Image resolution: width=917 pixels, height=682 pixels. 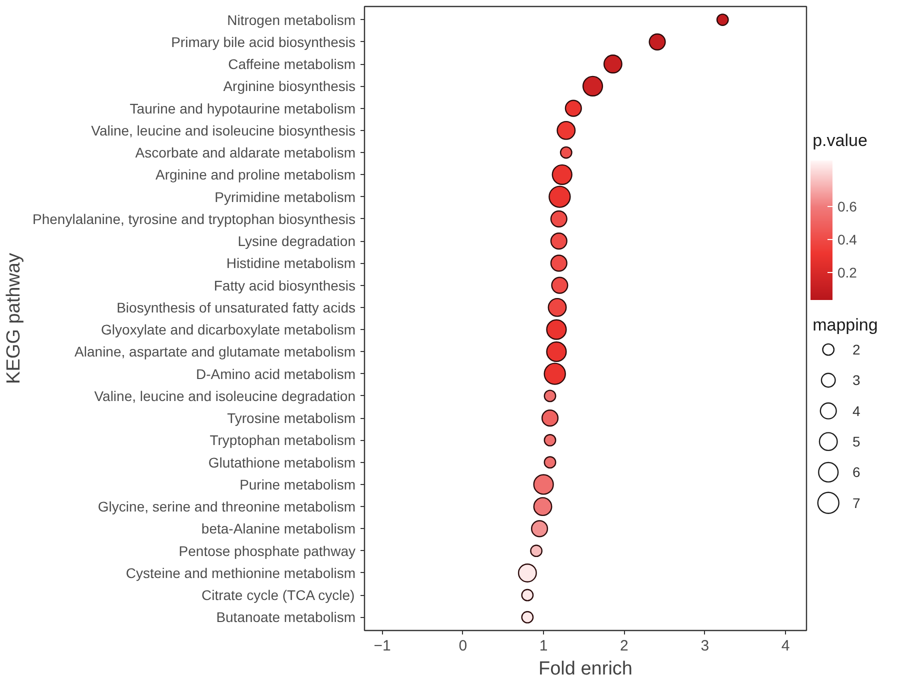 I want to click on color-bar-label: 0.4, so click(x=848, y=240).